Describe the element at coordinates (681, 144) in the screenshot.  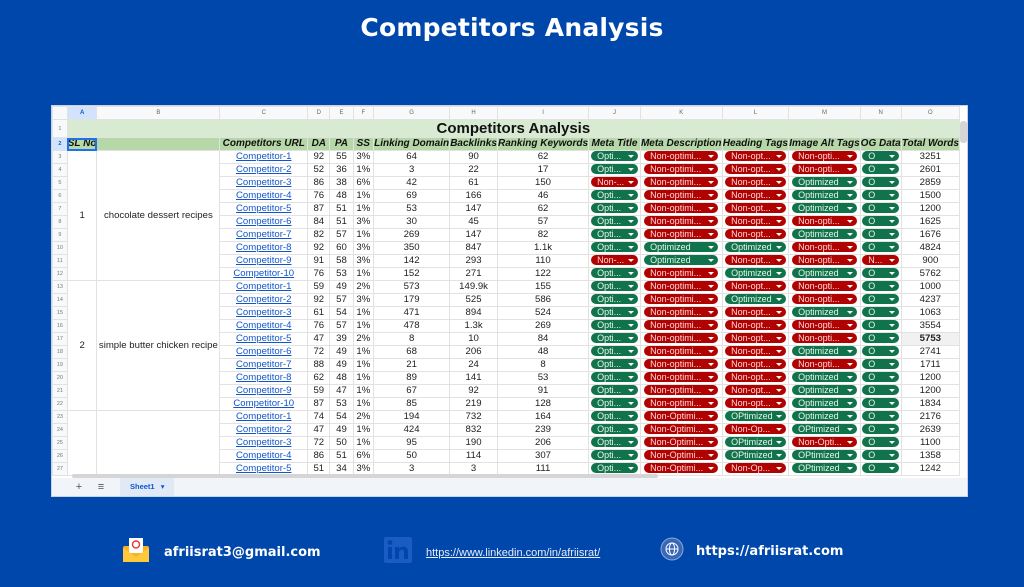
I see `header-cell: Meta Description` at that location.